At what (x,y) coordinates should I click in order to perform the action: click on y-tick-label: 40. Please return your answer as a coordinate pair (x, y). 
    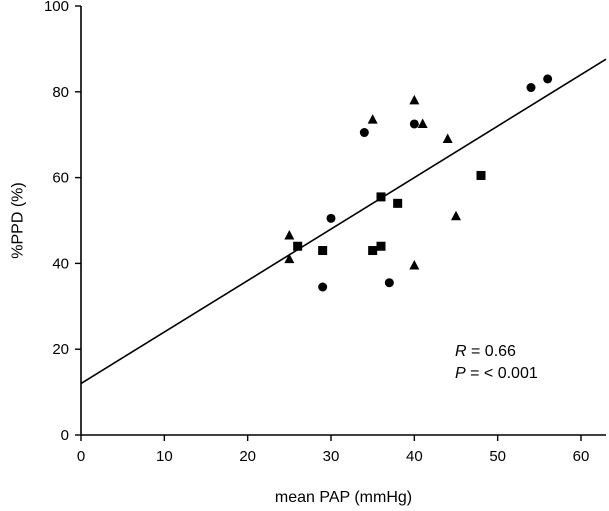
    Looking at the image, I should click on (60, 263).